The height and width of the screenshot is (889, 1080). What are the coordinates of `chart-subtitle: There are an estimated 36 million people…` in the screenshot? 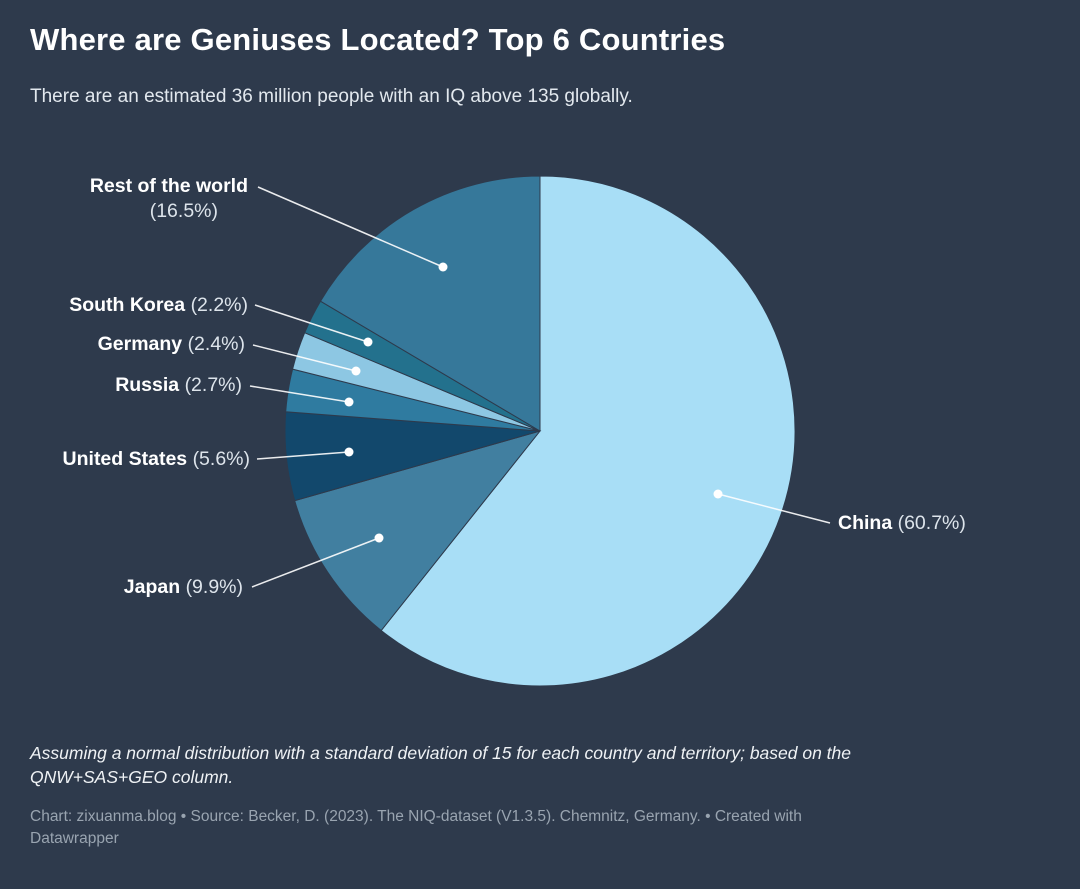 It's located at (331, 96).